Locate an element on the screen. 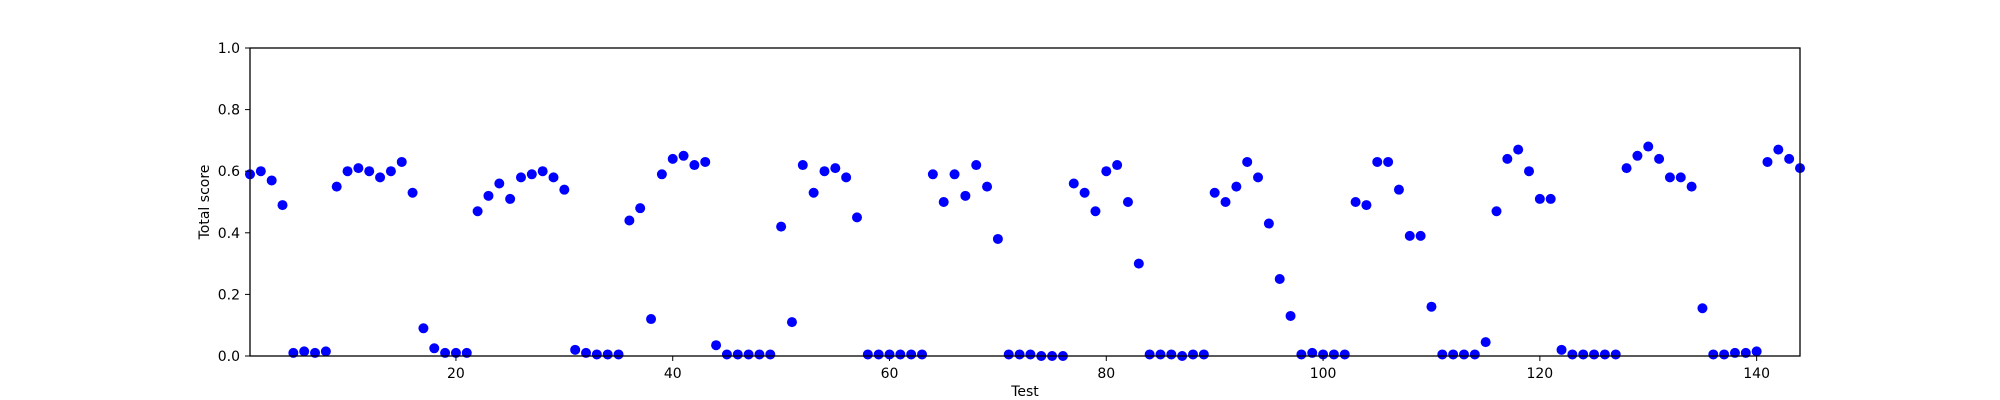 The width and height of the screenshot is (2000, 400). x-tick-label: 60 is located at coordinates (890, 374).